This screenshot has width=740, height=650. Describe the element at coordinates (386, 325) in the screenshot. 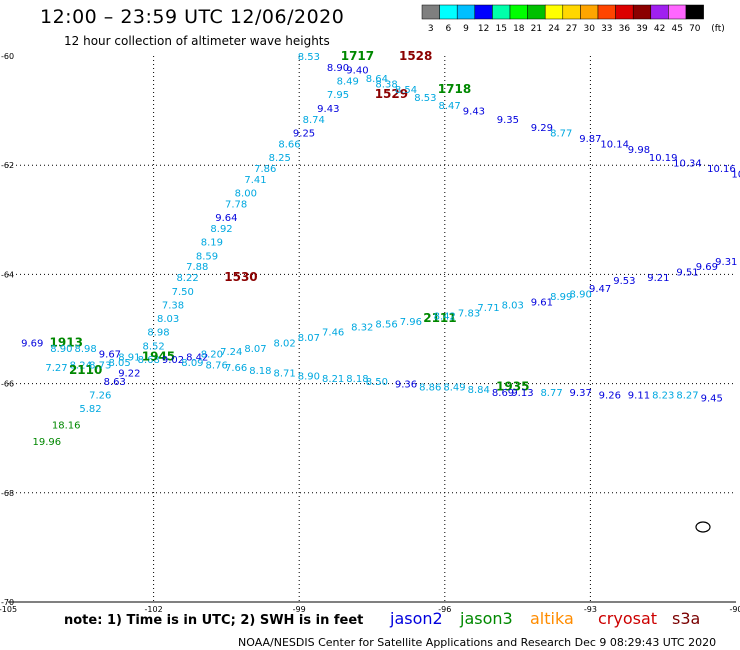

I see `wave-height-value: 8.56` at that location.